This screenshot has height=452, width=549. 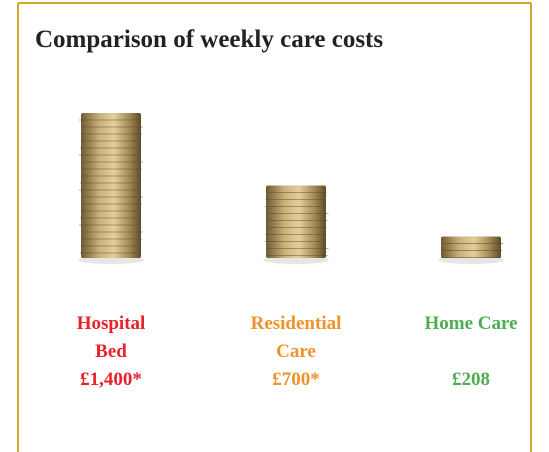 I want to click on value-label: £208, so click(x=471, y=379).